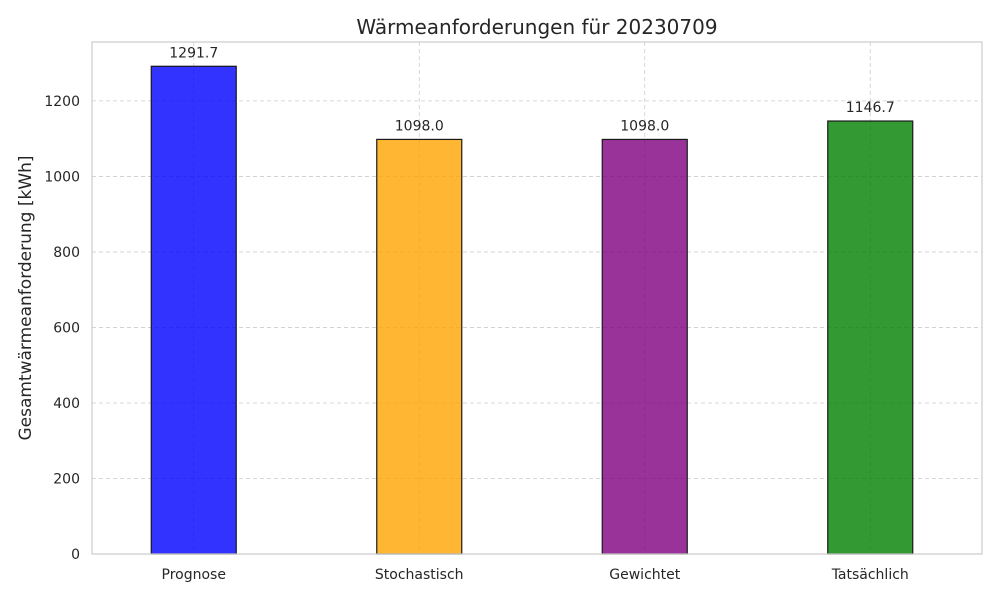  What do you see at coordinates (62, 177) in the screenshot?
I see `y-tick-label: 1000` at bounding box center [62, 177].